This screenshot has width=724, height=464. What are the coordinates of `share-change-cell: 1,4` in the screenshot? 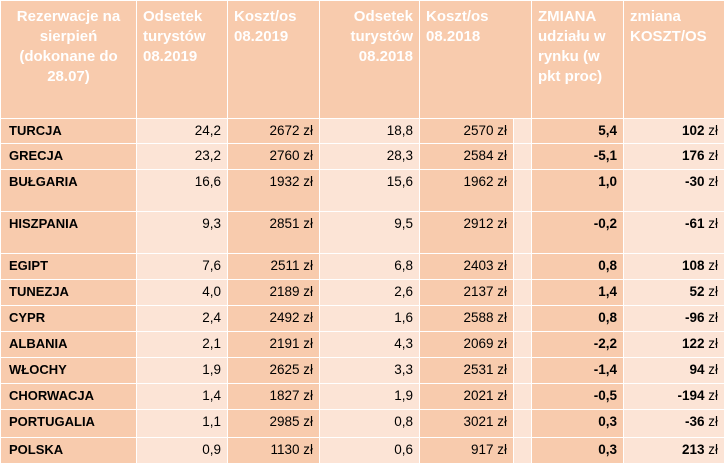 It's located at (578, 293).